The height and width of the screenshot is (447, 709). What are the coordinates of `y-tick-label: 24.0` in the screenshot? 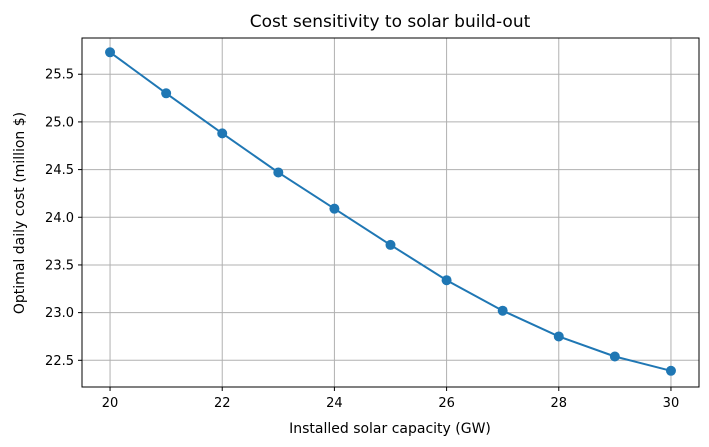 It's located at (59, 218).